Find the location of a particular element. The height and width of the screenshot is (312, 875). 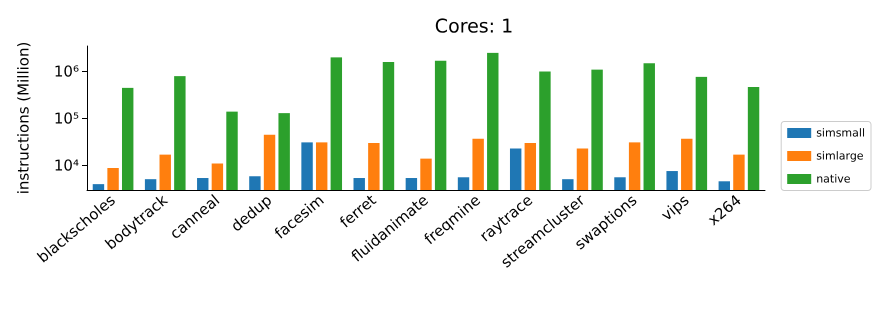

y-tick-label: 10⁶ is located at coordinates (66, 71).